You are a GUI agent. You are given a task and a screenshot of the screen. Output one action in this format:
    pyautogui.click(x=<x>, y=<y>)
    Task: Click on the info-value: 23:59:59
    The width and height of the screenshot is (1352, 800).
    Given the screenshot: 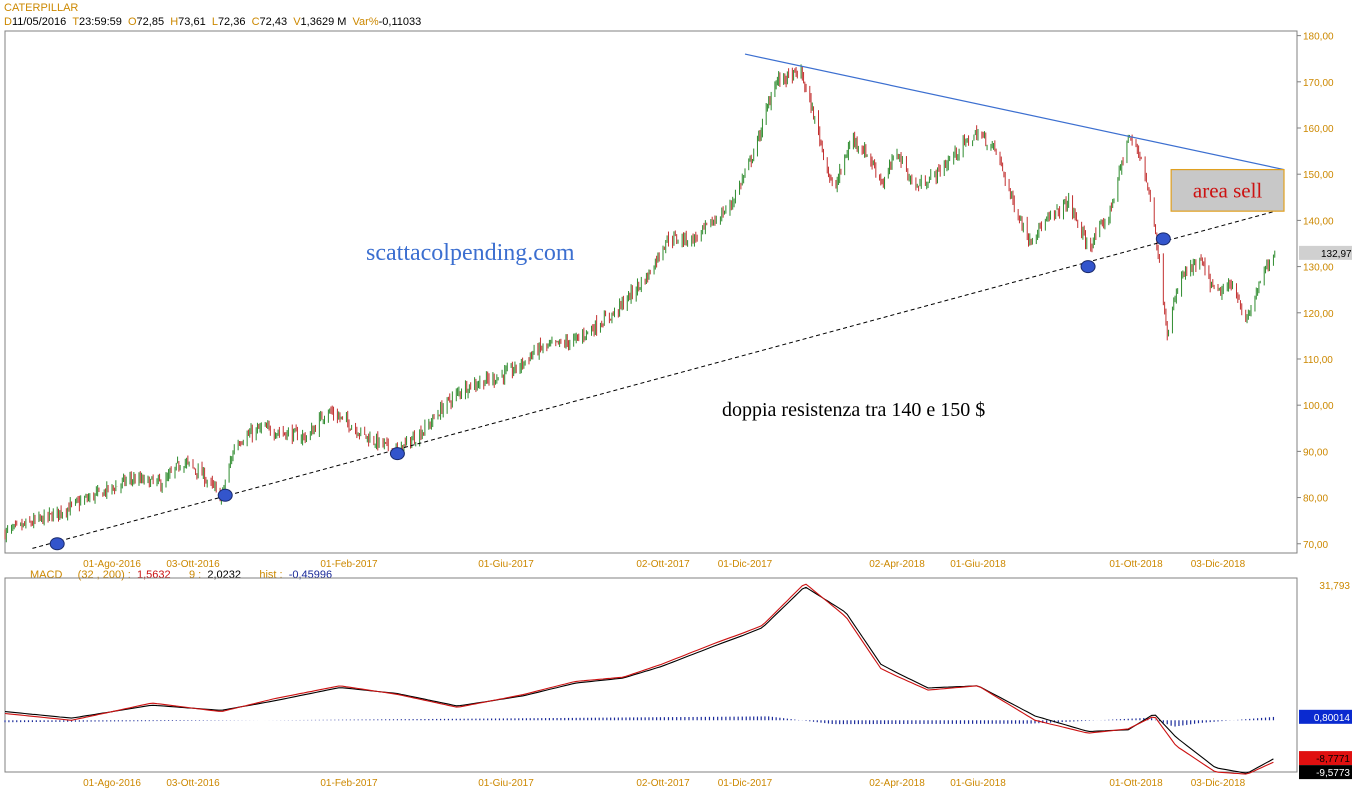 What is the action you would take?
    pyautogui.click(x=102, y=22)
    